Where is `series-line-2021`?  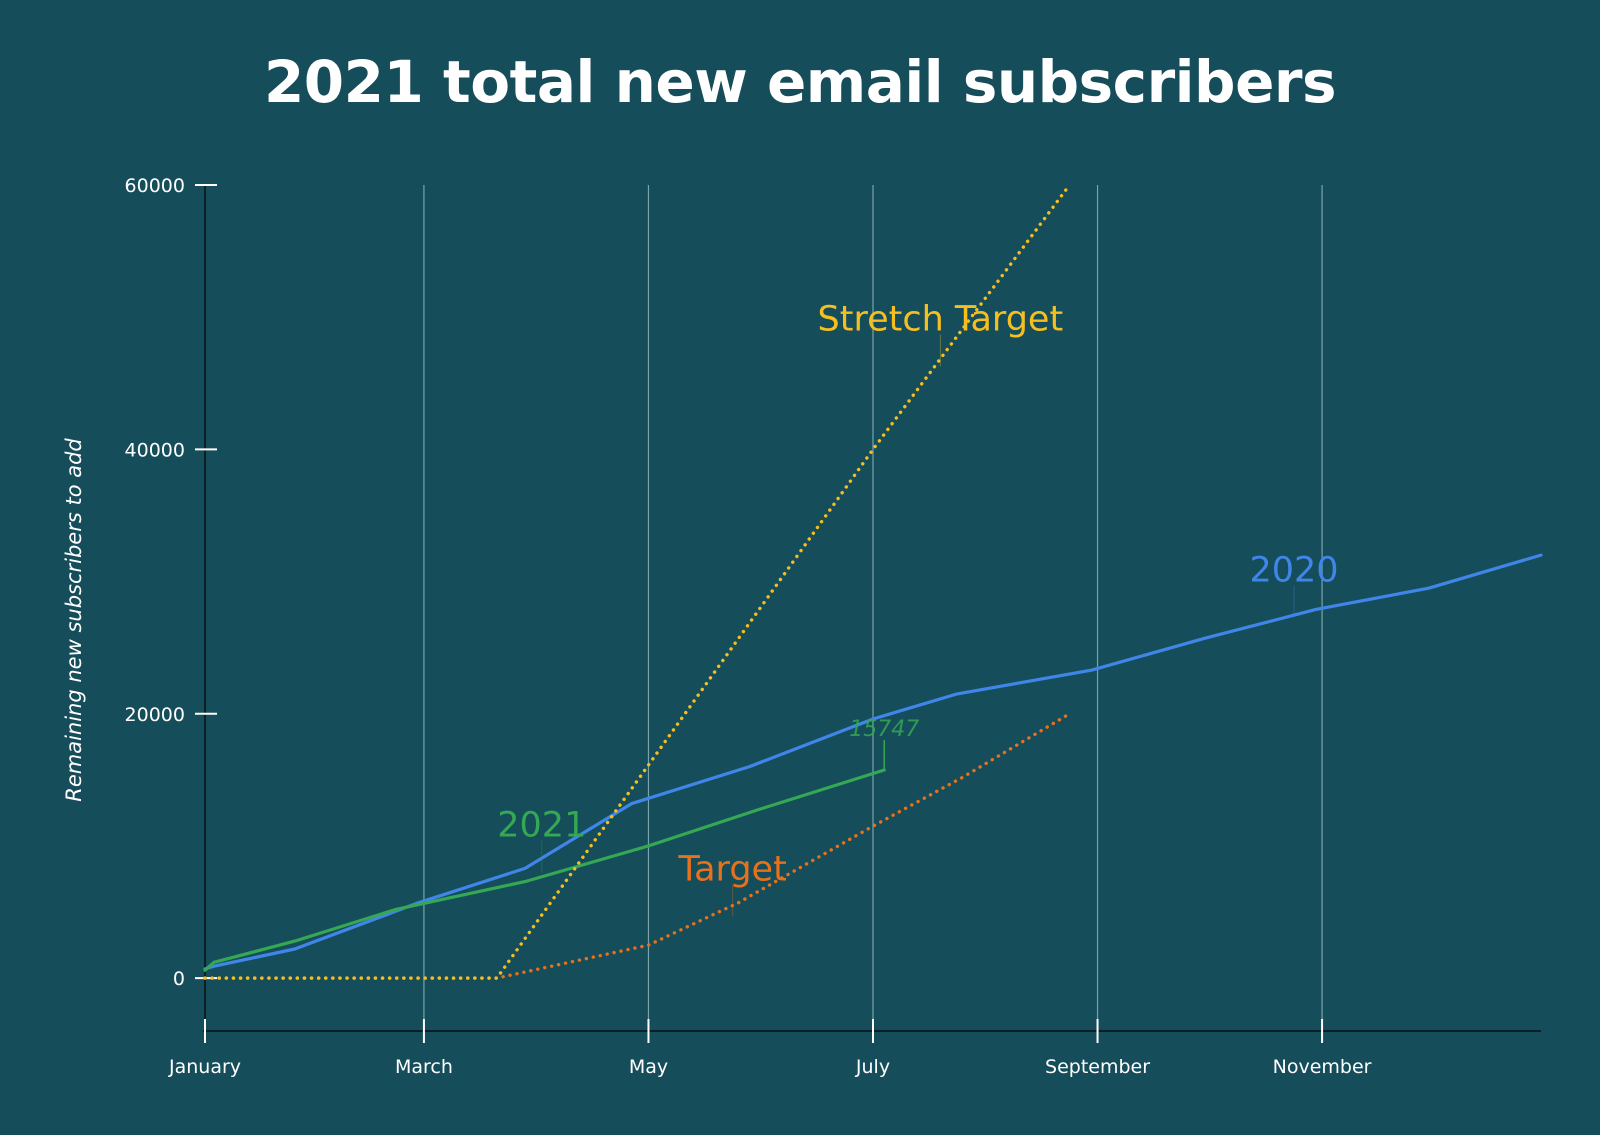
series-line-2021 is located at coordinates (544, 870).